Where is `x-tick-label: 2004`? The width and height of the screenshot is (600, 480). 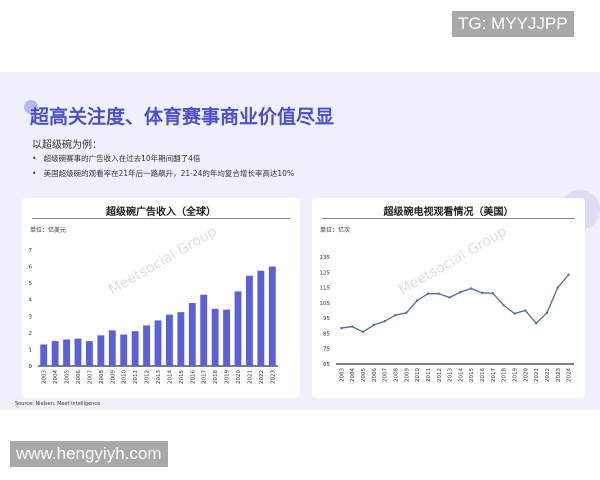 x-tick-label: 2004 is located at coordinates (353, 375).